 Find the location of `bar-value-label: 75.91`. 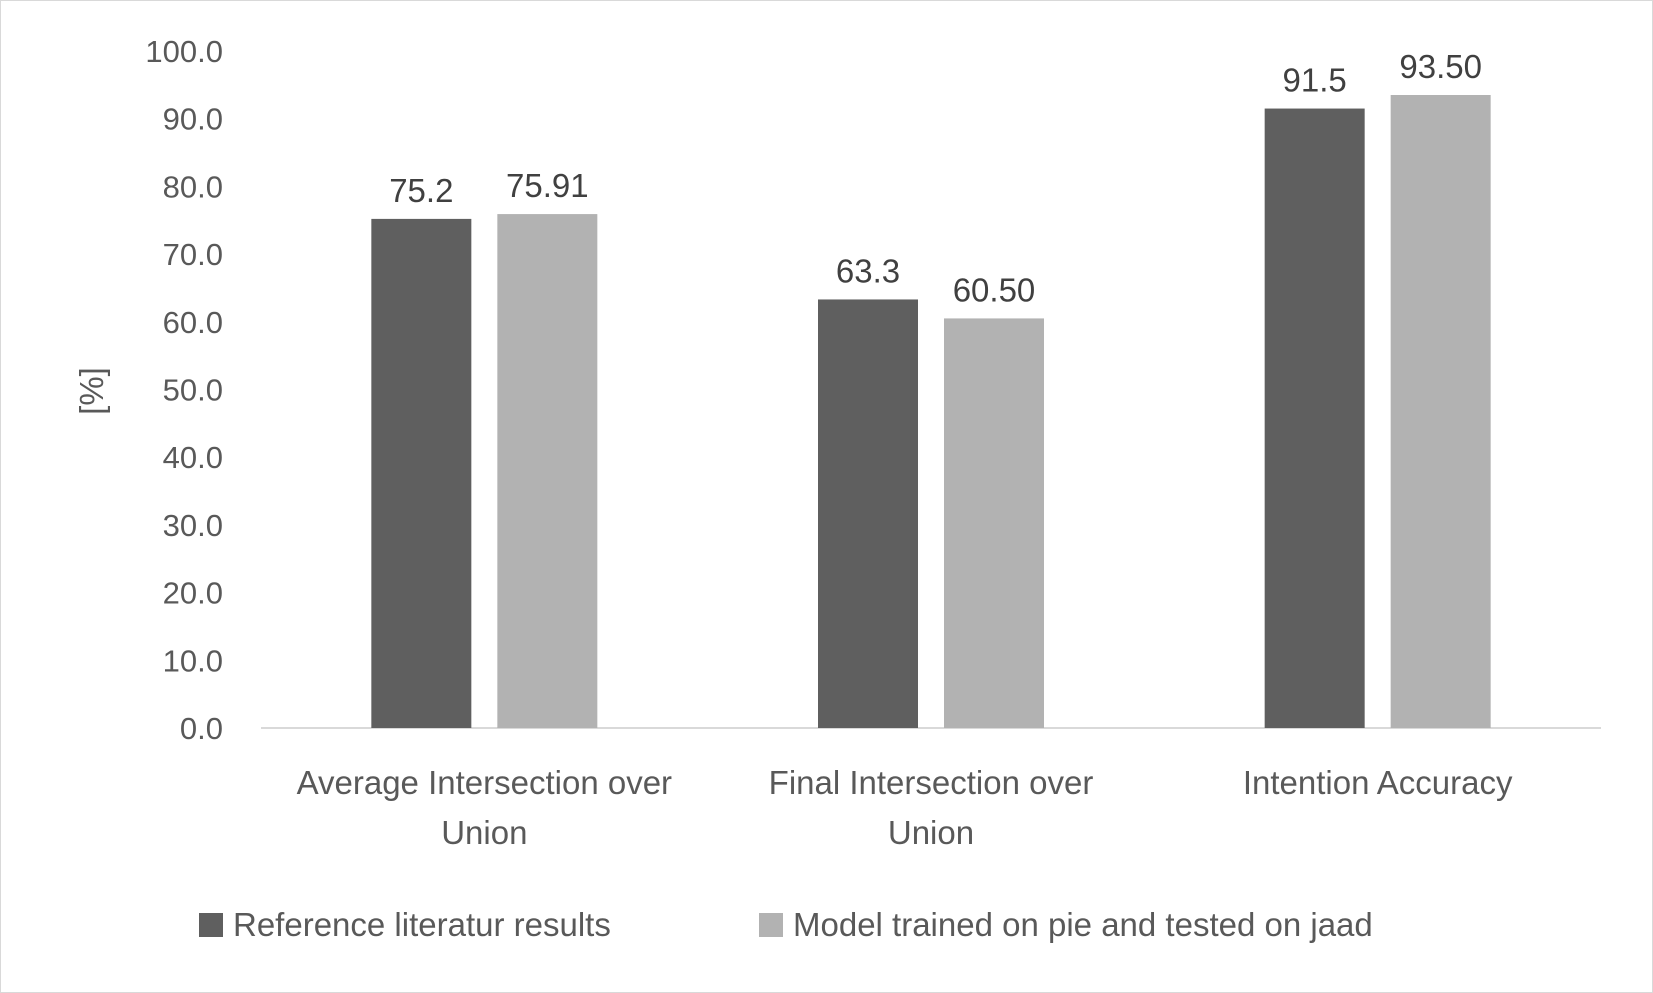

bar-value-label: 75.91 is located at coordinates (547, 185).